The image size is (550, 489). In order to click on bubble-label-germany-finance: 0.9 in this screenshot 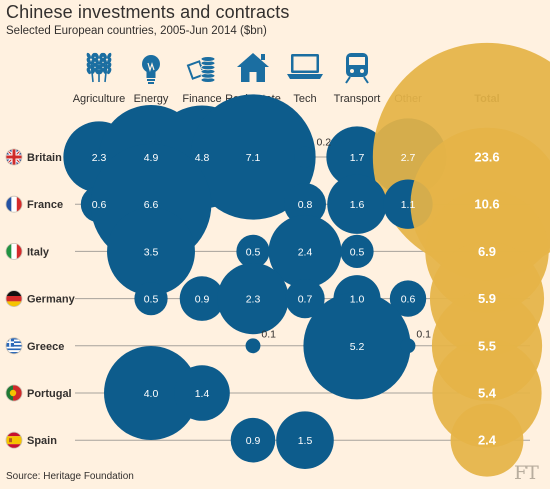, I will do `click(202, 300)`.